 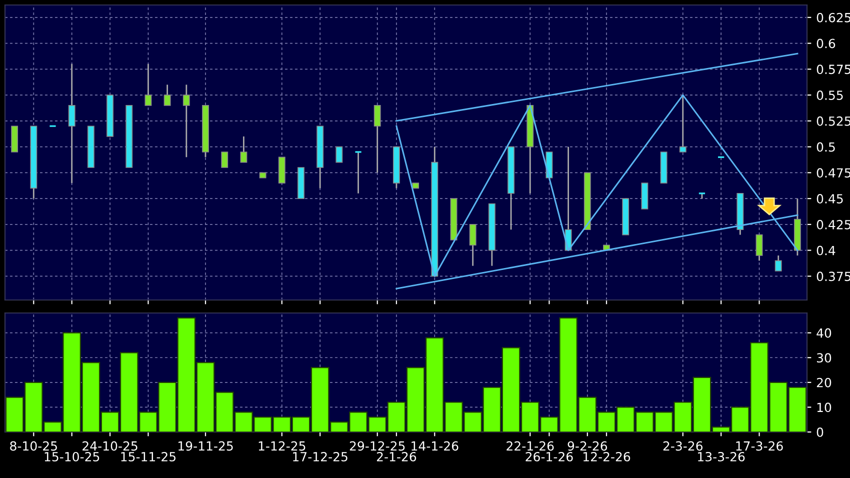 What do you see at coordinates (820, 432) in the screenshot?
I see `y-tick-label: 0` at bounding box center [820, 432].